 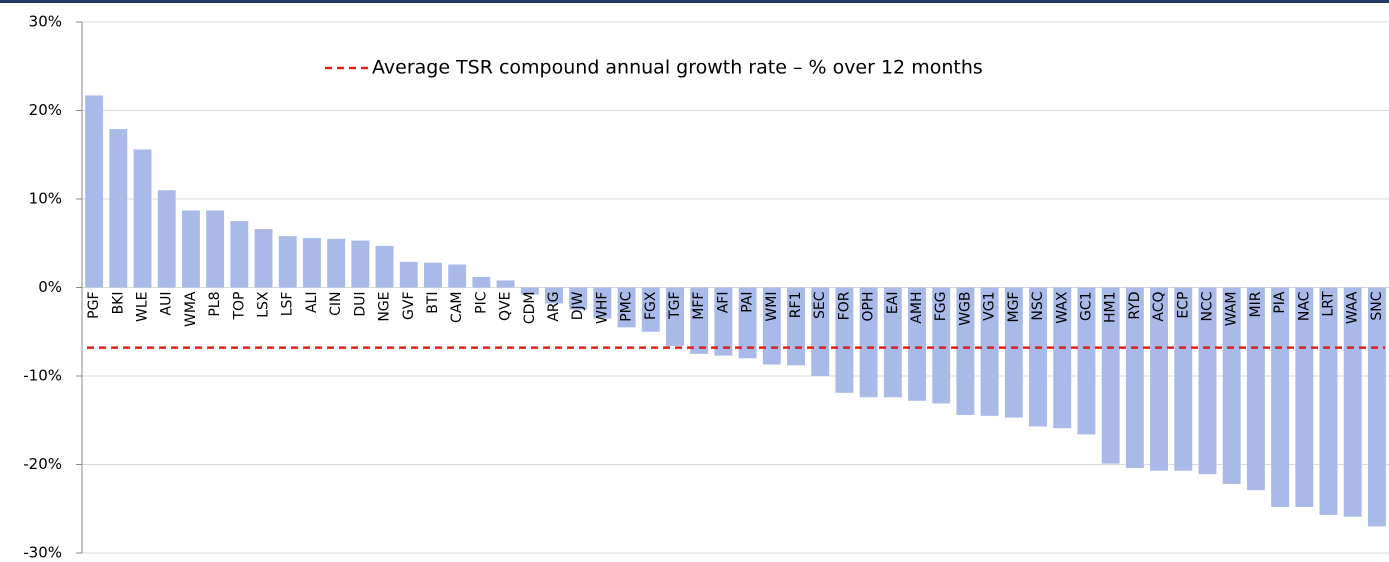 What do you see at coordinates (45, 22) in the screenshot?
I see `y-tick-label: 30%` at bounding box center [45, 22].